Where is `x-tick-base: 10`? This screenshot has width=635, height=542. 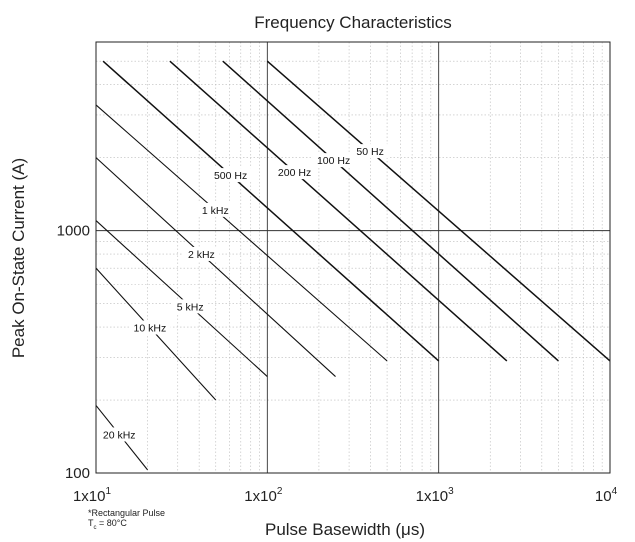
x-tick-base: 10 is located at coordinates (603, 496).